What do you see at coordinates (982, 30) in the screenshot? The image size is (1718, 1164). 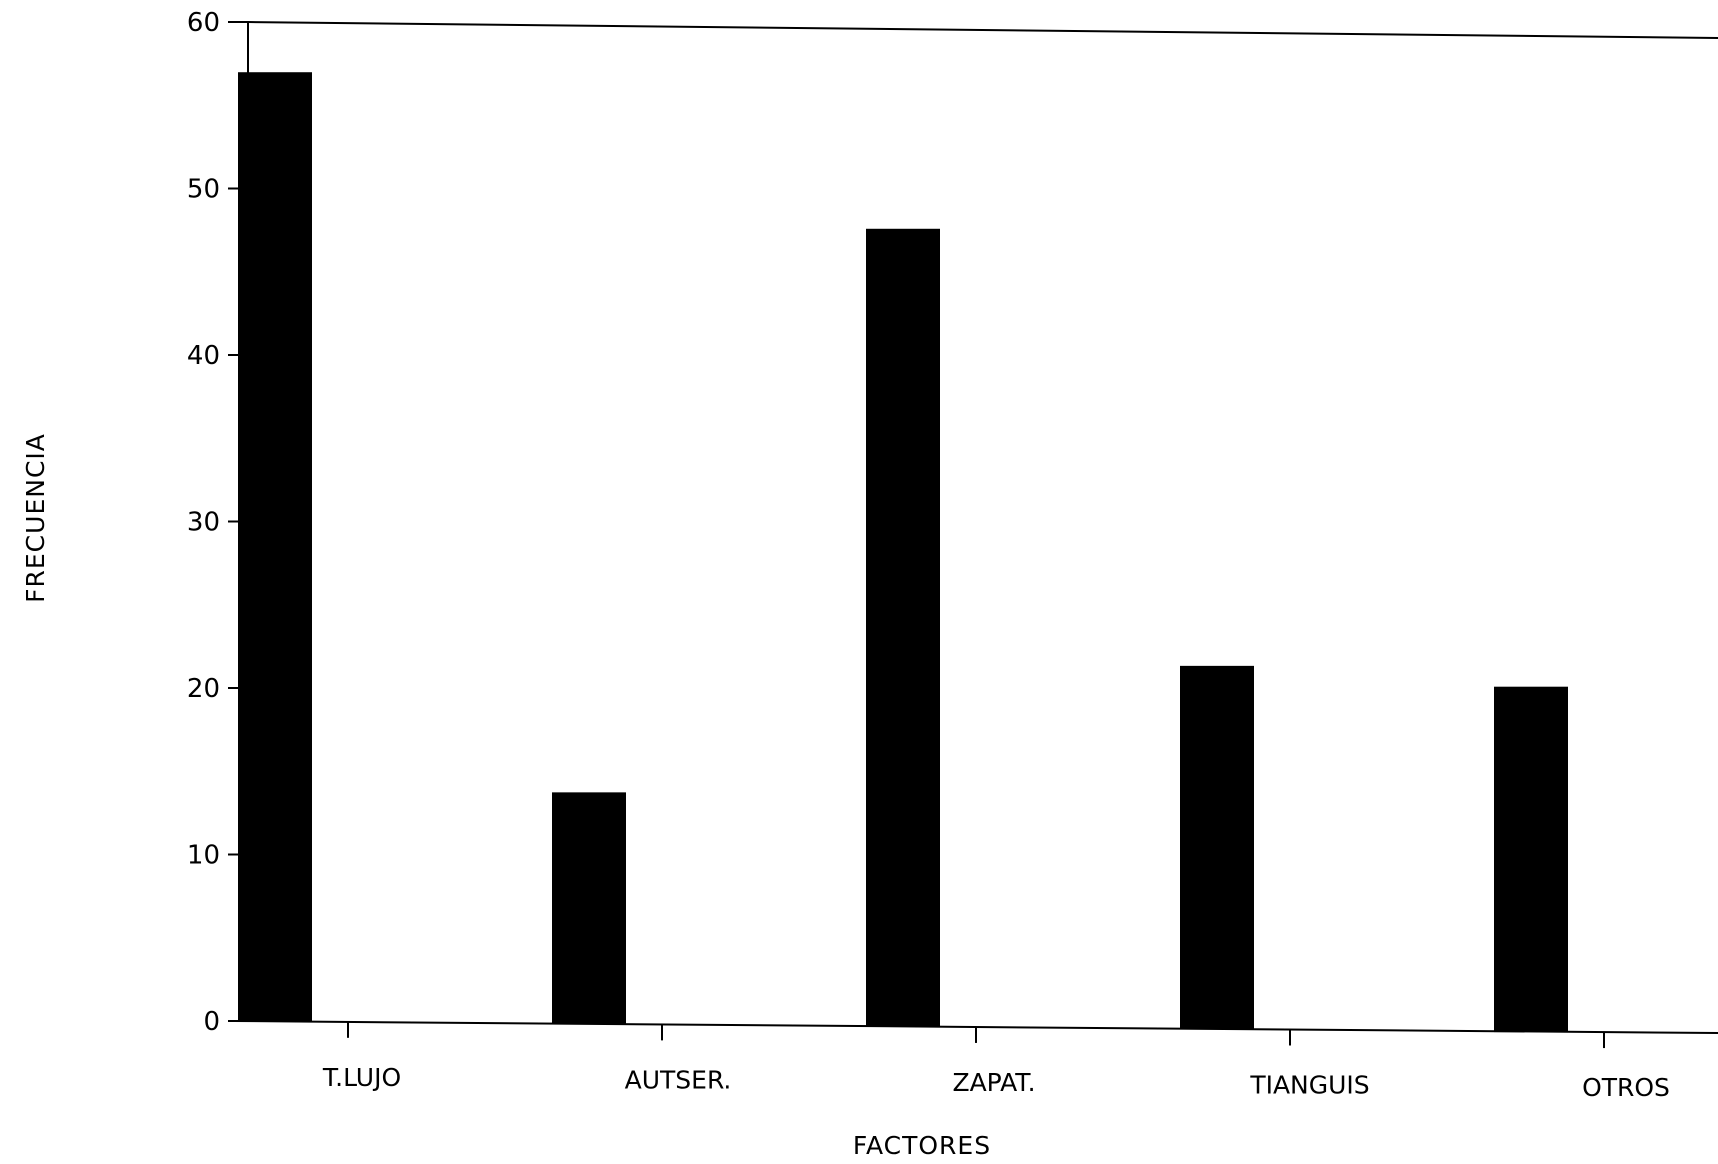 I see `top-border-line` at bounding box center [982, 30].